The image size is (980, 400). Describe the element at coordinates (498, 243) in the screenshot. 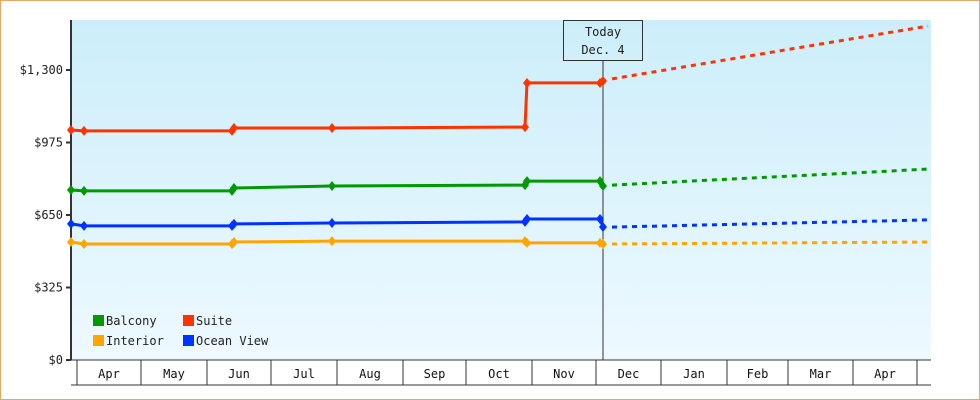

I see `series-interior` at that location.